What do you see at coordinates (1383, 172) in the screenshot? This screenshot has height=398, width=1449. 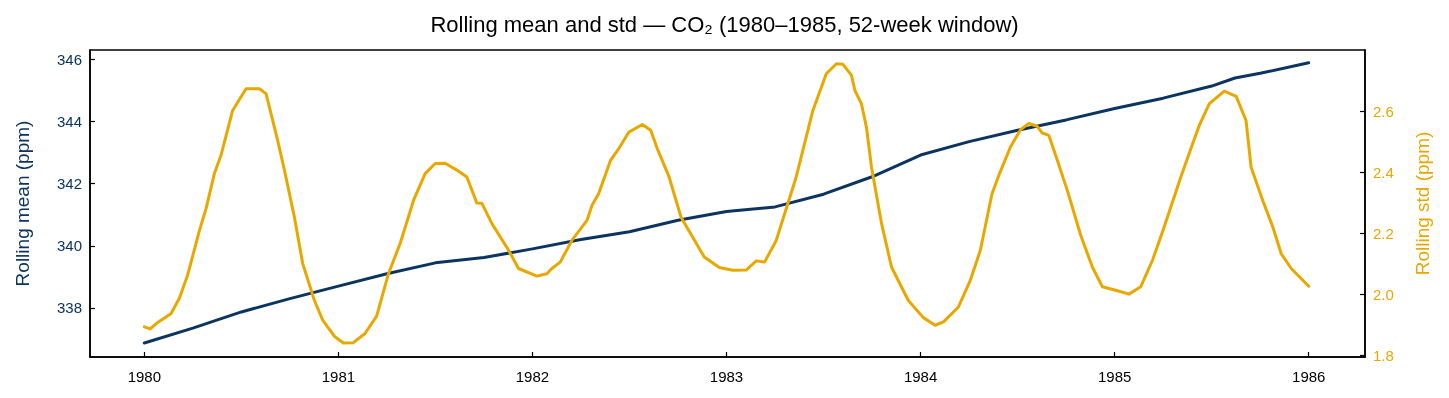 I see `y2-tick-label: 2.4` at bounding box center [1383, 172].